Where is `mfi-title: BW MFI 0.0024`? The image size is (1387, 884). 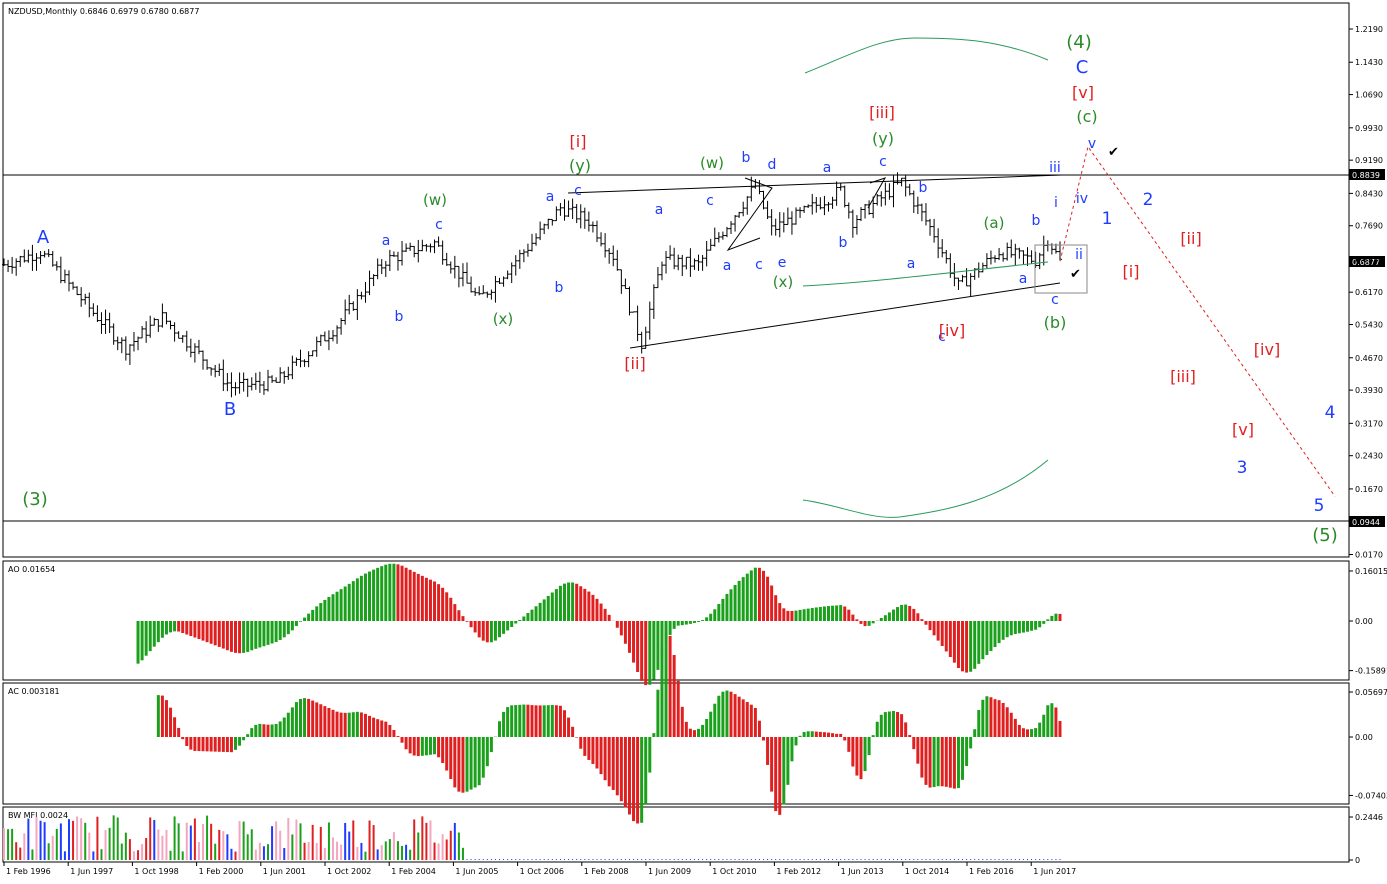 mfi-title: BW MFI 0.0024 is located at coordinates (38, 815).